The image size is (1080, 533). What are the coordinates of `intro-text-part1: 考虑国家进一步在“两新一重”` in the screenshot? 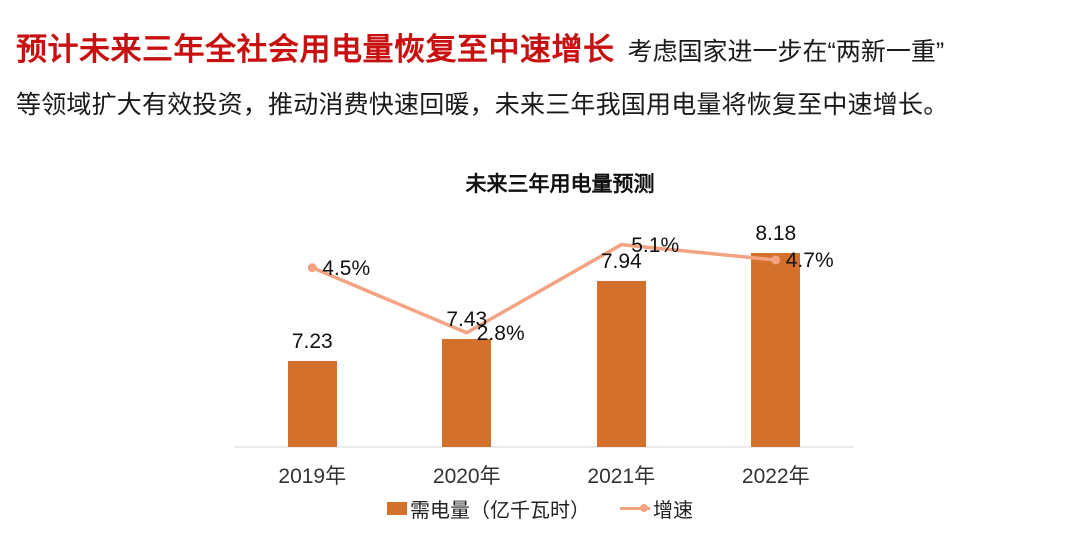 It's located at (786, 52).